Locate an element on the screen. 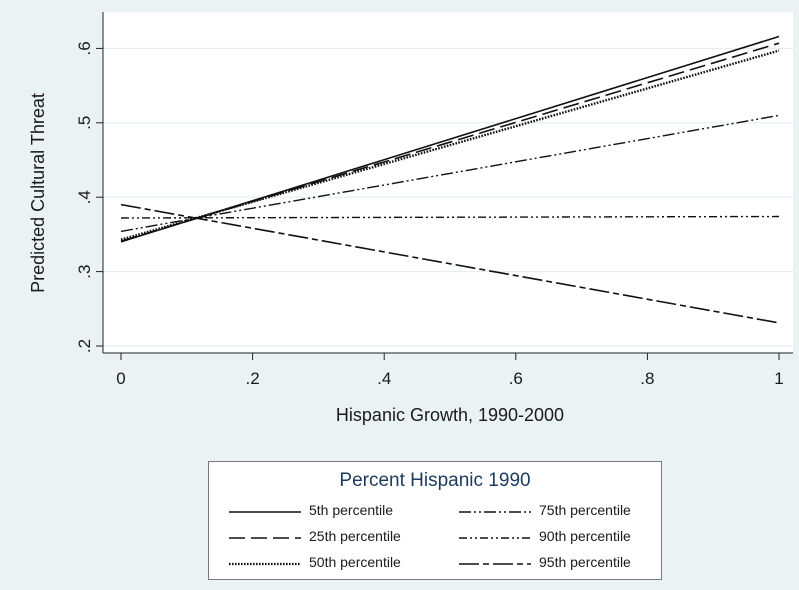  legend-label-25th: 25th percentile is located at coordinates (355, 536).